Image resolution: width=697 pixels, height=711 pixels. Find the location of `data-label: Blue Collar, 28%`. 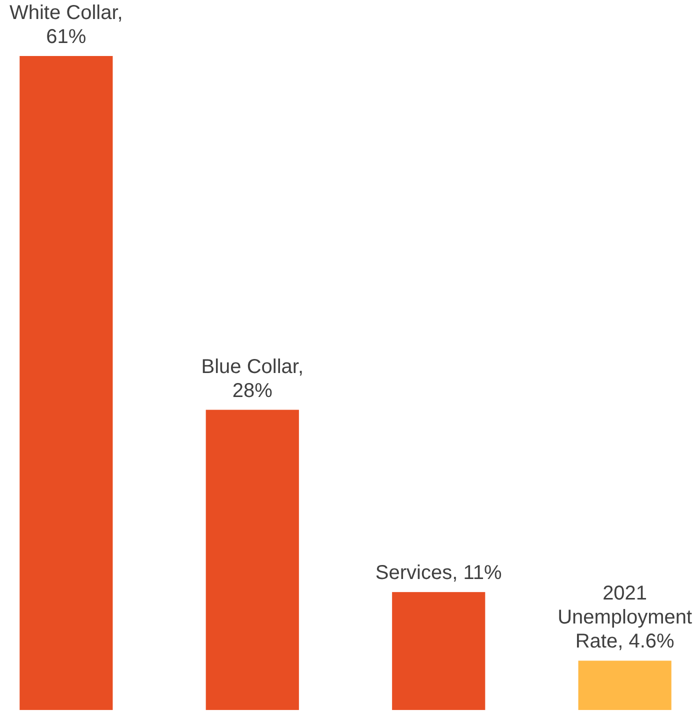

data-label: Blue Collar, 28% is located at coordinates (252, 379).